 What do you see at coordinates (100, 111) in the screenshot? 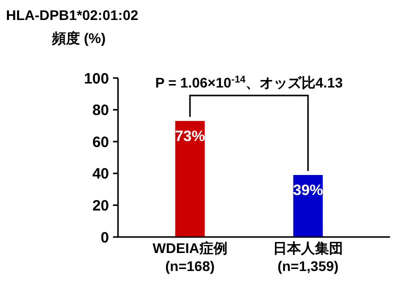
I see `y-tick-label: 80` at bounding box center [100, 111].